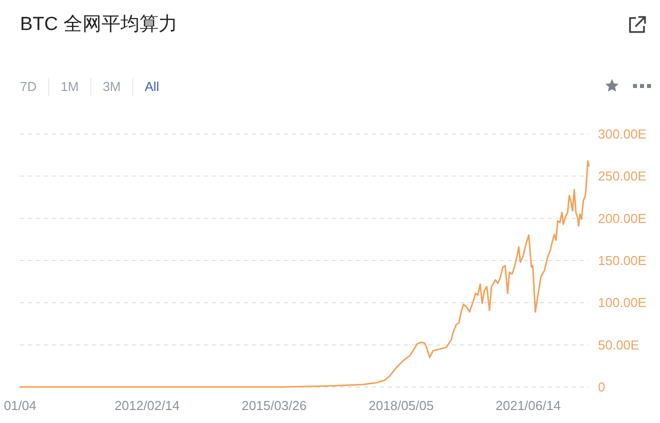 The image size is (660, 423). What do you see at coordinates (147, 405) in the screenshot?
I see `x-tick-label: 2012/02/14` at bounding box center [147, 405].